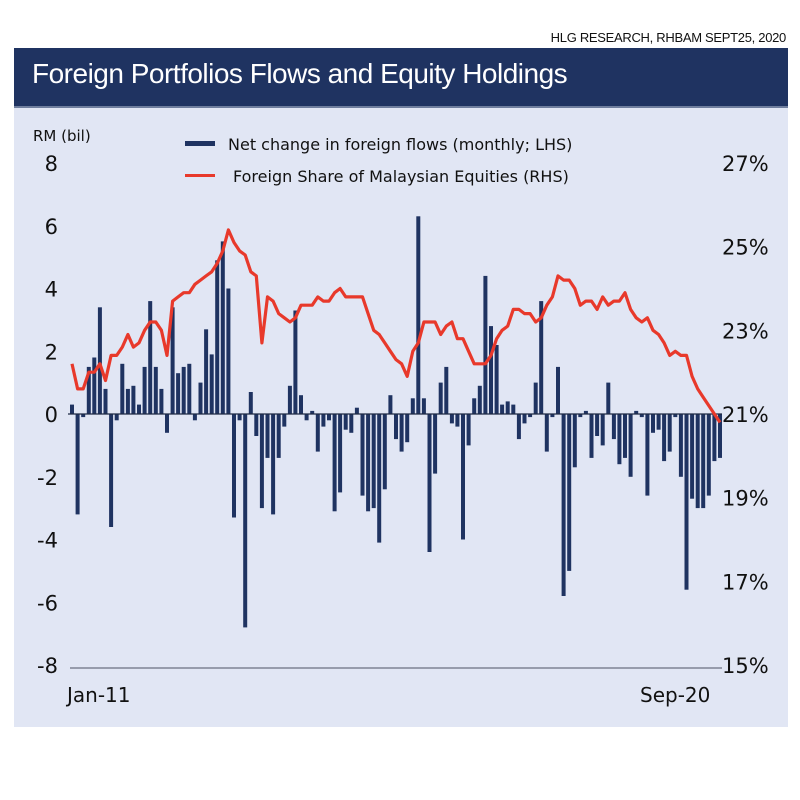 This screenshot has height=800, width=800. Describe the element at coordinates (62, 136) in the screenshot. I see `y-axis-left-label: RM (bil)` at that location.